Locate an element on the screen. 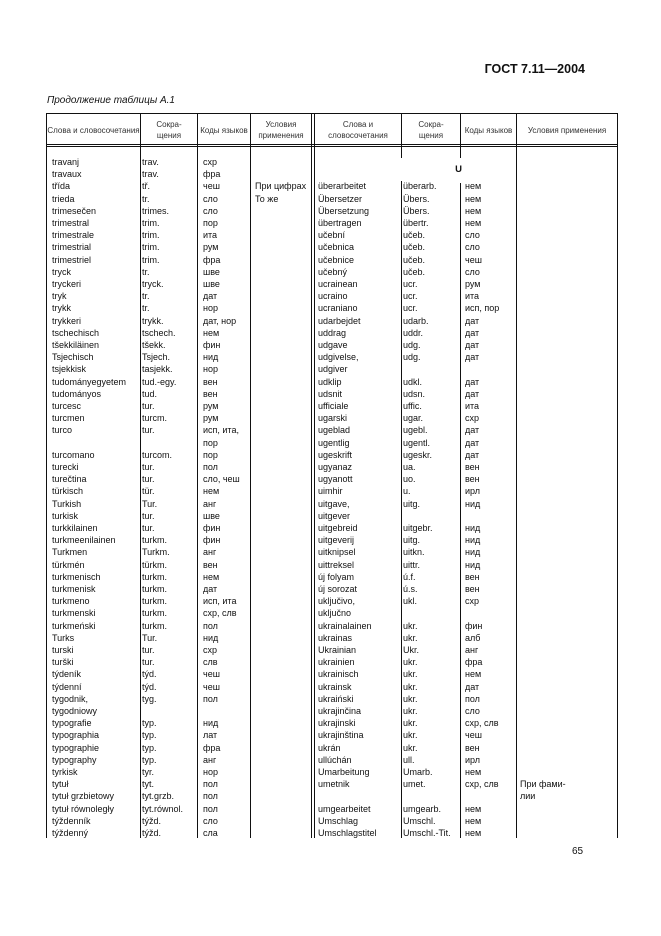 This screenshot has height=936, width=661. row-abbreviation: tyt. is located at coordinates (148, 784).